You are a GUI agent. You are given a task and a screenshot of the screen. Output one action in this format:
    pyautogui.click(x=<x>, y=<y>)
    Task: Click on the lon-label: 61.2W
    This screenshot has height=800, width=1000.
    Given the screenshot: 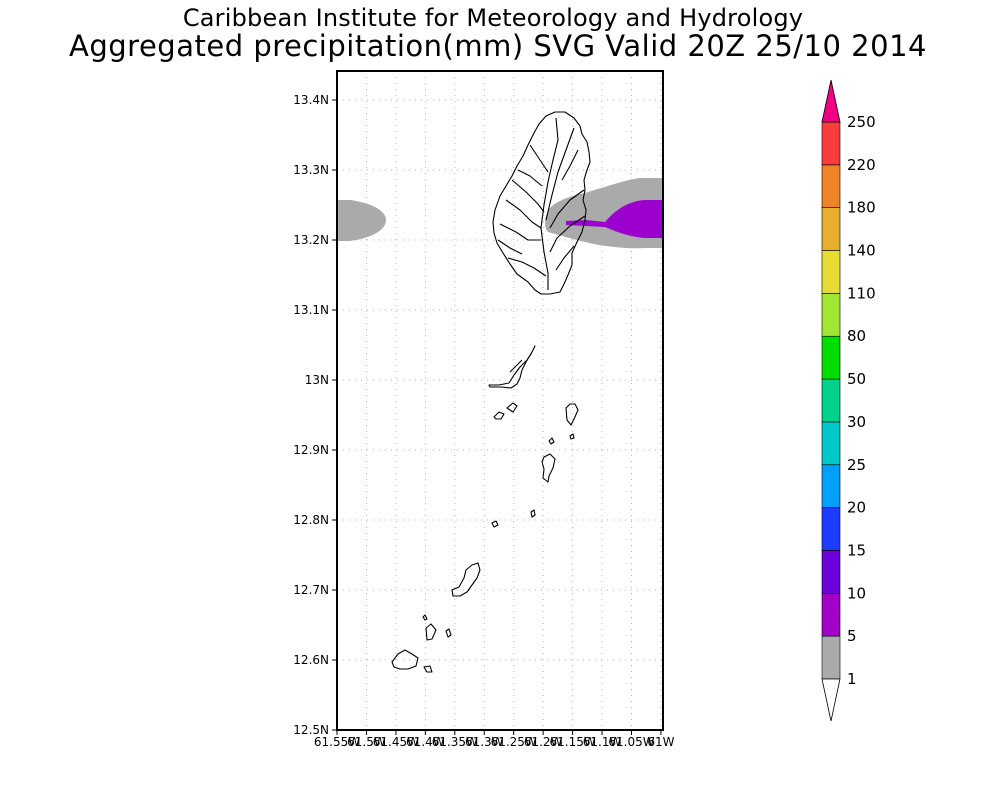 What is the action you would take?
    pyautogui.click(x=543, y=742)
    